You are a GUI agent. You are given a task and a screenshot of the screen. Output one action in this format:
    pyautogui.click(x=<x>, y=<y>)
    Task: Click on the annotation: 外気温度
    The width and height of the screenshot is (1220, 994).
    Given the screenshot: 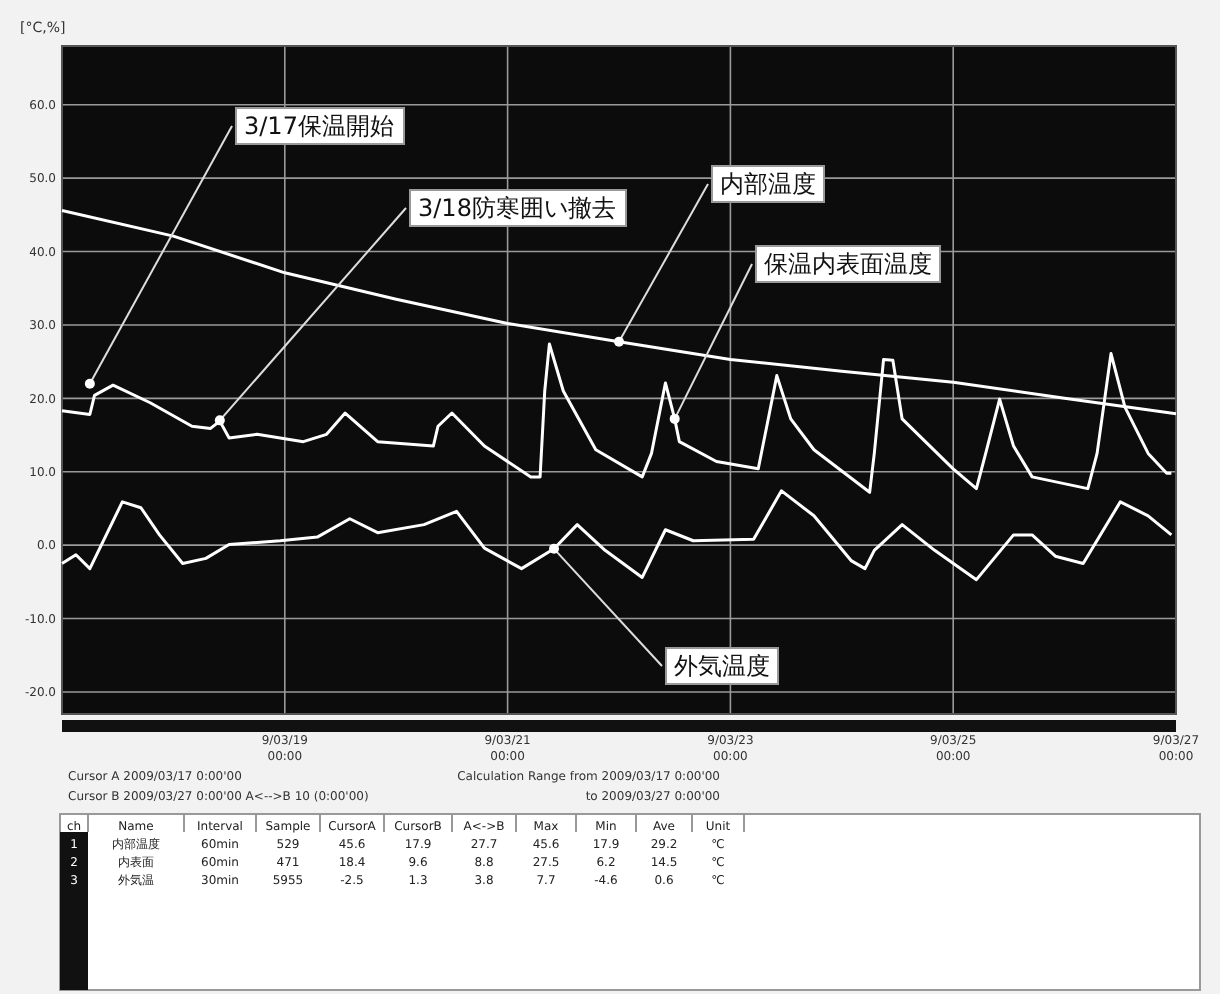 What is the action you would take?
    pyautogui.click(x=722, y=666)
    